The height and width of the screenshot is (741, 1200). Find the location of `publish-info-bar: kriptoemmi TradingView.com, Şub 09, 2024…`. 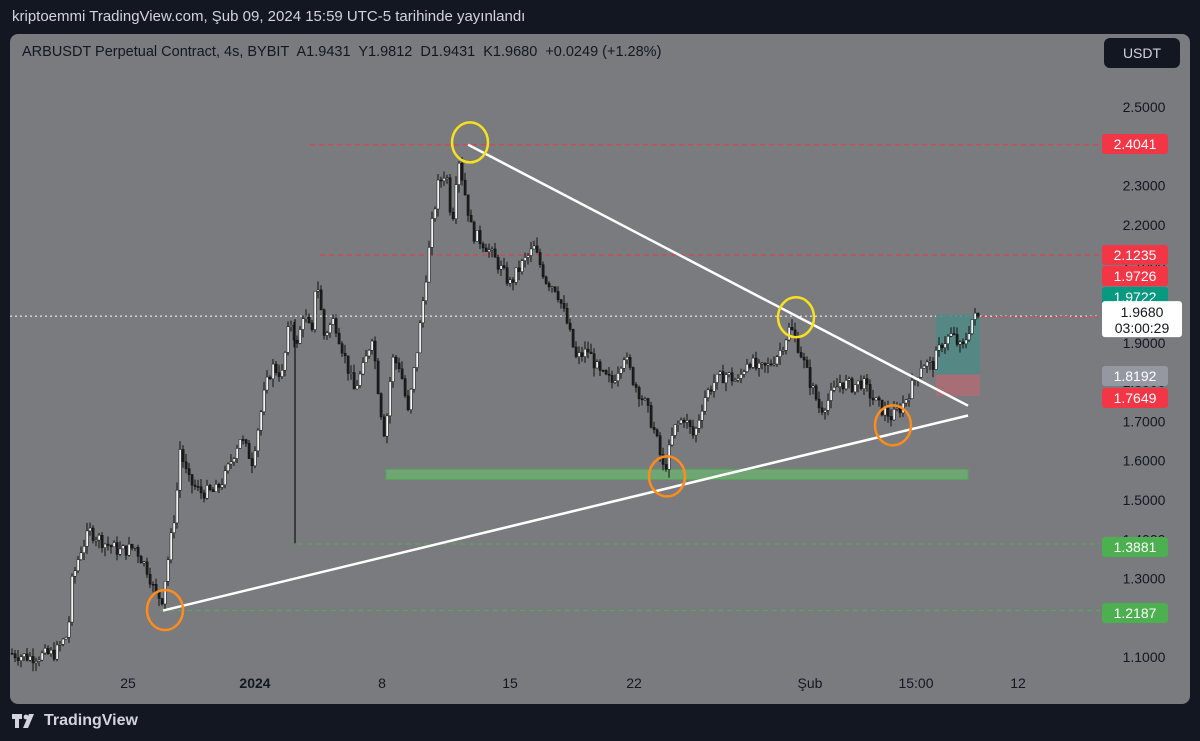

publish-info-bar: kriptoemmi TradingView.com, Şub 09, 2024… is located at coordinates (600, 17).